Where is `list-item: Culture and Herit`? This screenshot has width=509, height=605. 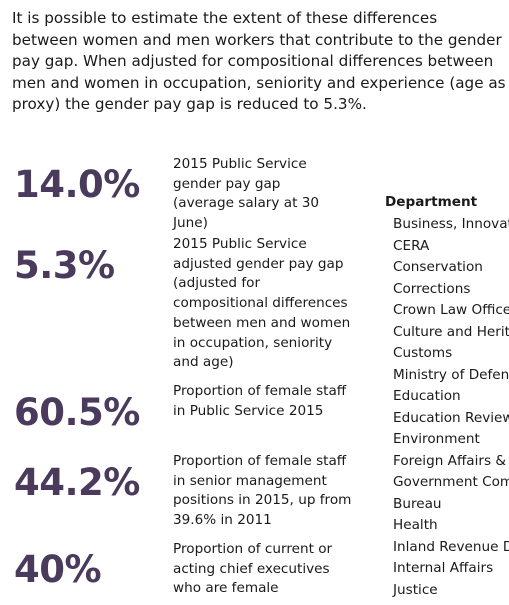
list-item: Culture and Herit is located at coordinates (451, 331).